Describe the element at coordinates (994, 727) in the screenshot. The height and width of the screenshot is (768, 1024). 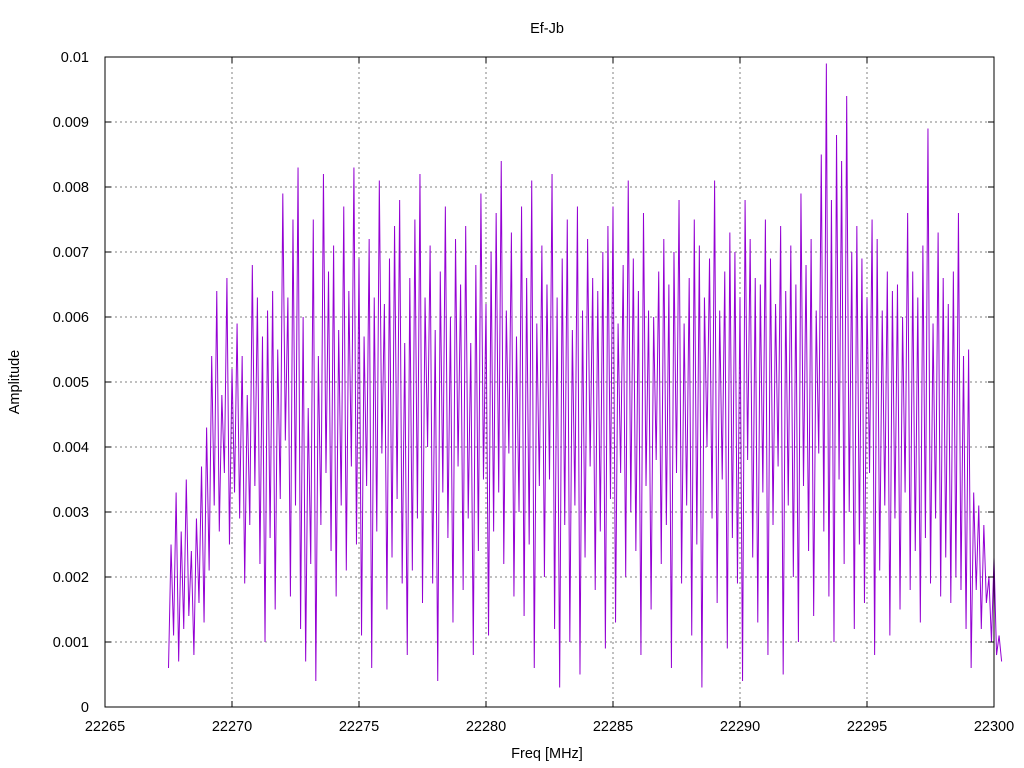
I see `x-tick-label: 22300` at that location.